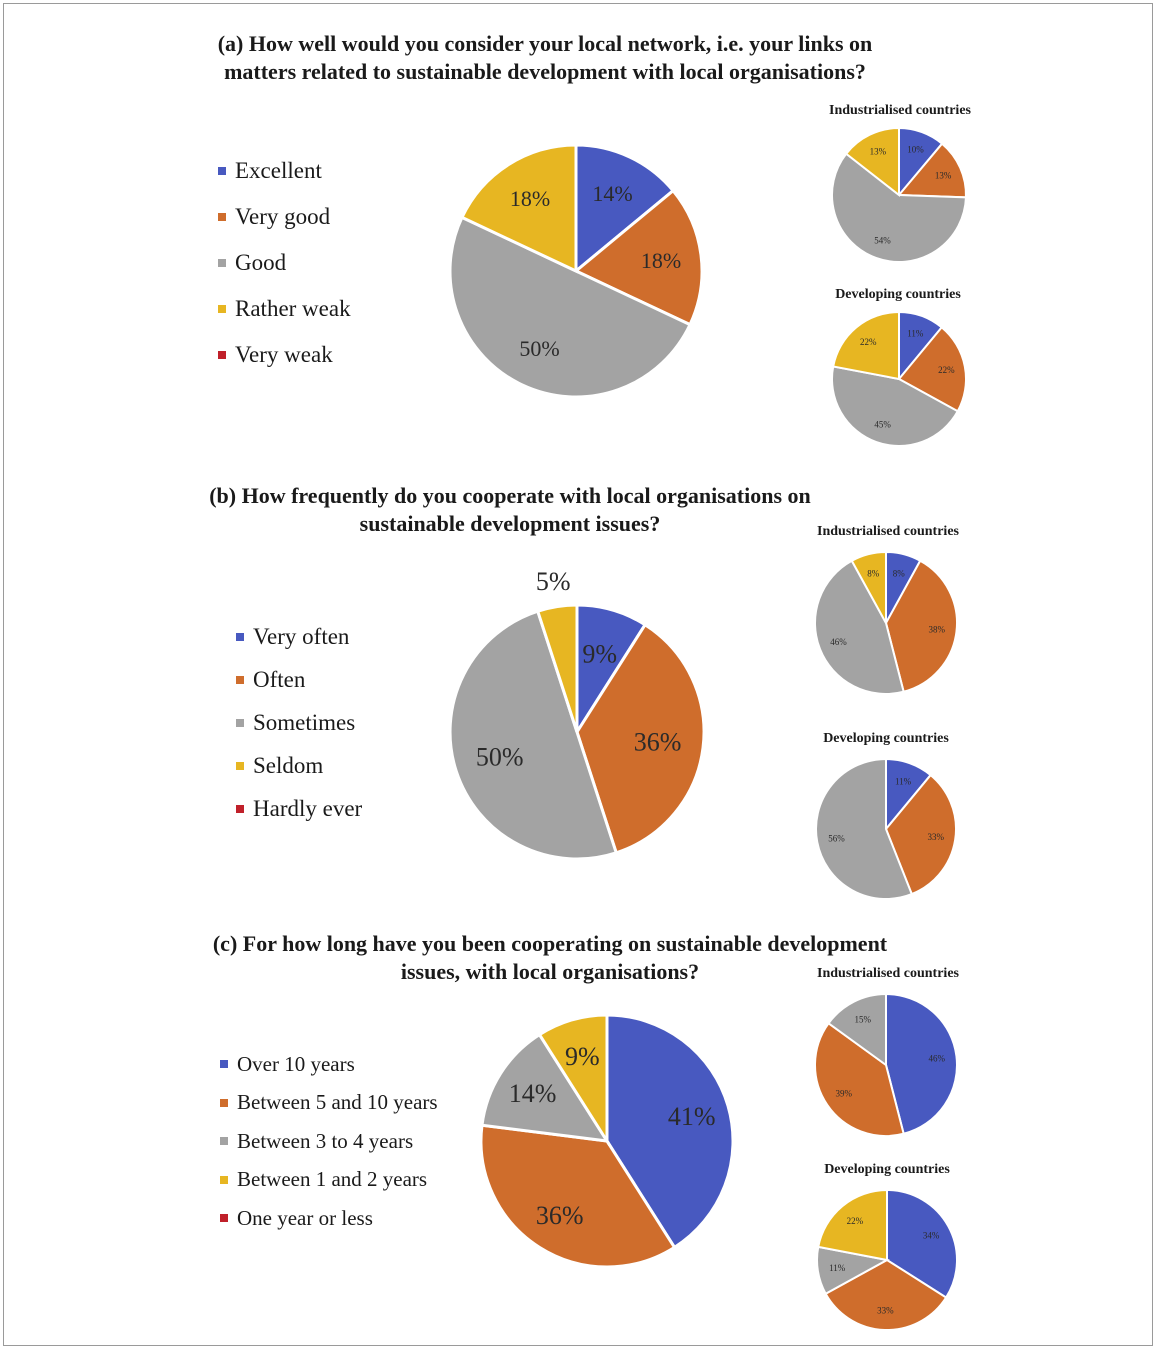 This screenshot has height=1351, width=1158. Describe the element at coordinates (301, 636) in the screenshot. I see `legend-label: Very often` at that location.